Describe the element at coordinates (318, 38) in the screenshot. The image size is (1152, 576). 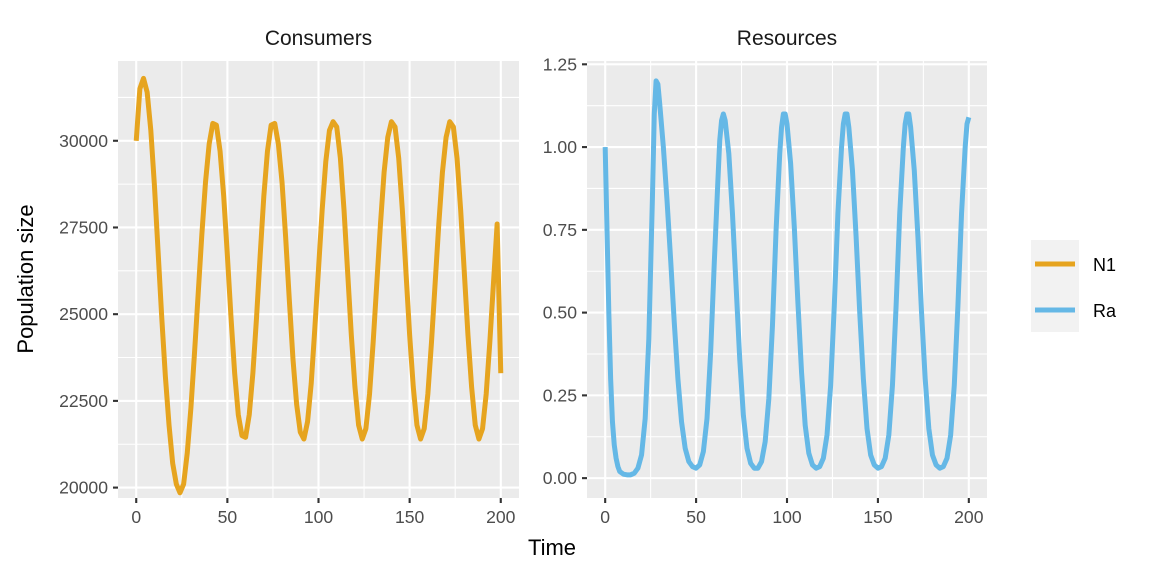
I see `panel-title-consumers: Consumers` at that location.